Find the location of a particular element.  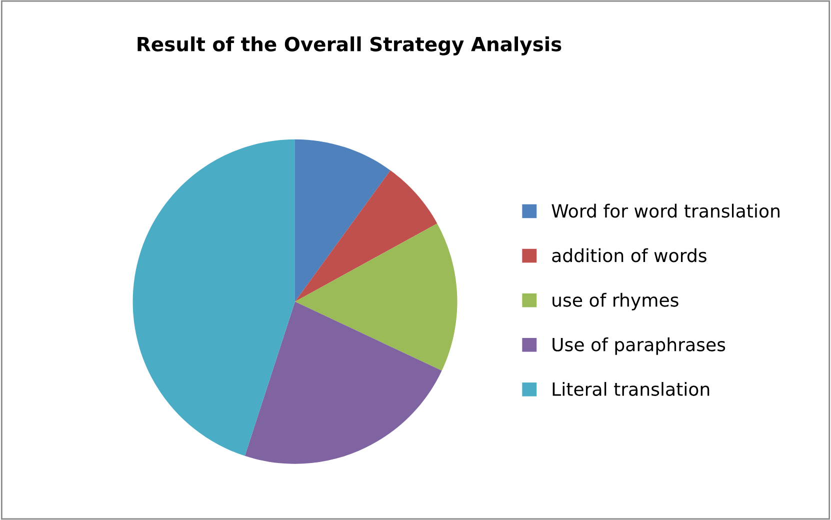

legend-label: Literal translation is located at coordinates (631, 389).